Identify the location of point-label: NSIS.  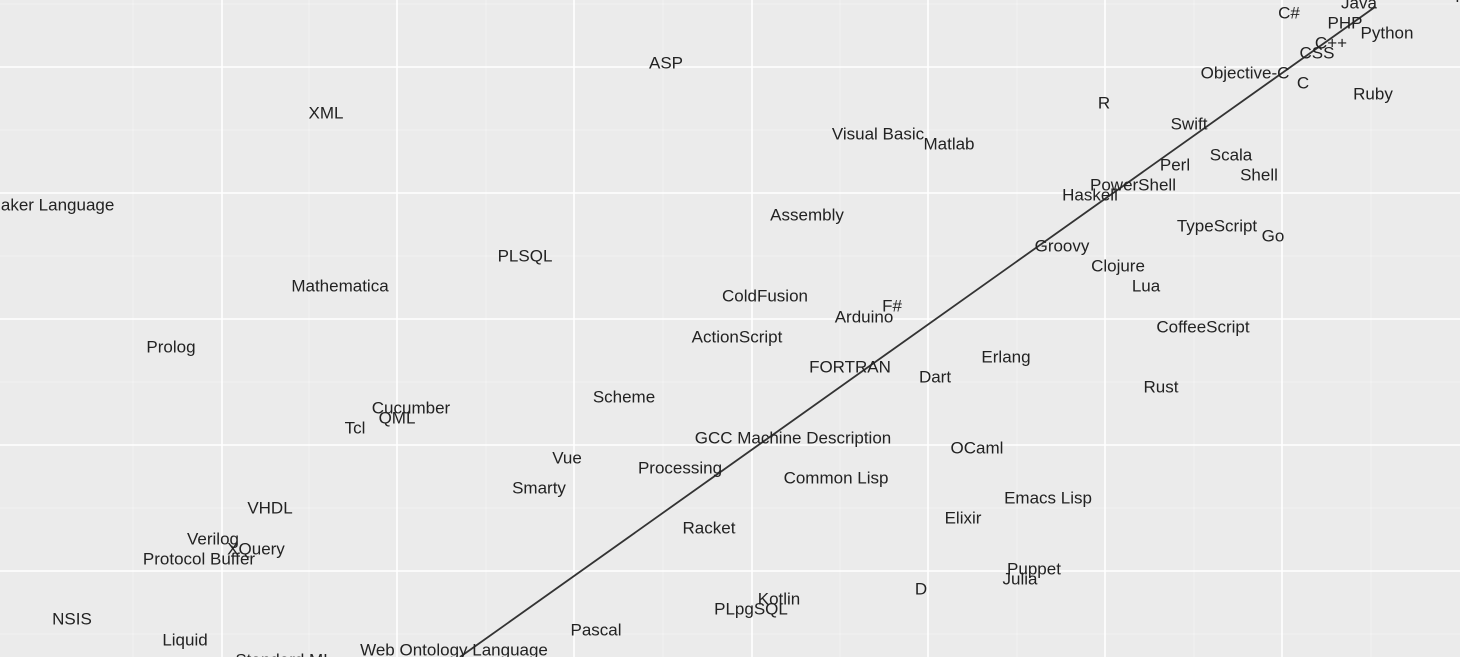
(72, 619).